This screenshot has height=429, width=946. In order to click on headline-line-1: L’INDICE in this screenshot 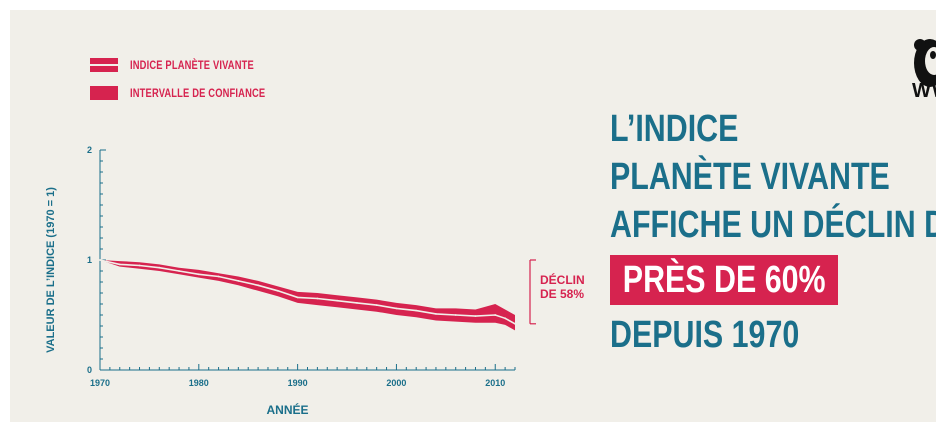, I will do `click(674, 129)`.